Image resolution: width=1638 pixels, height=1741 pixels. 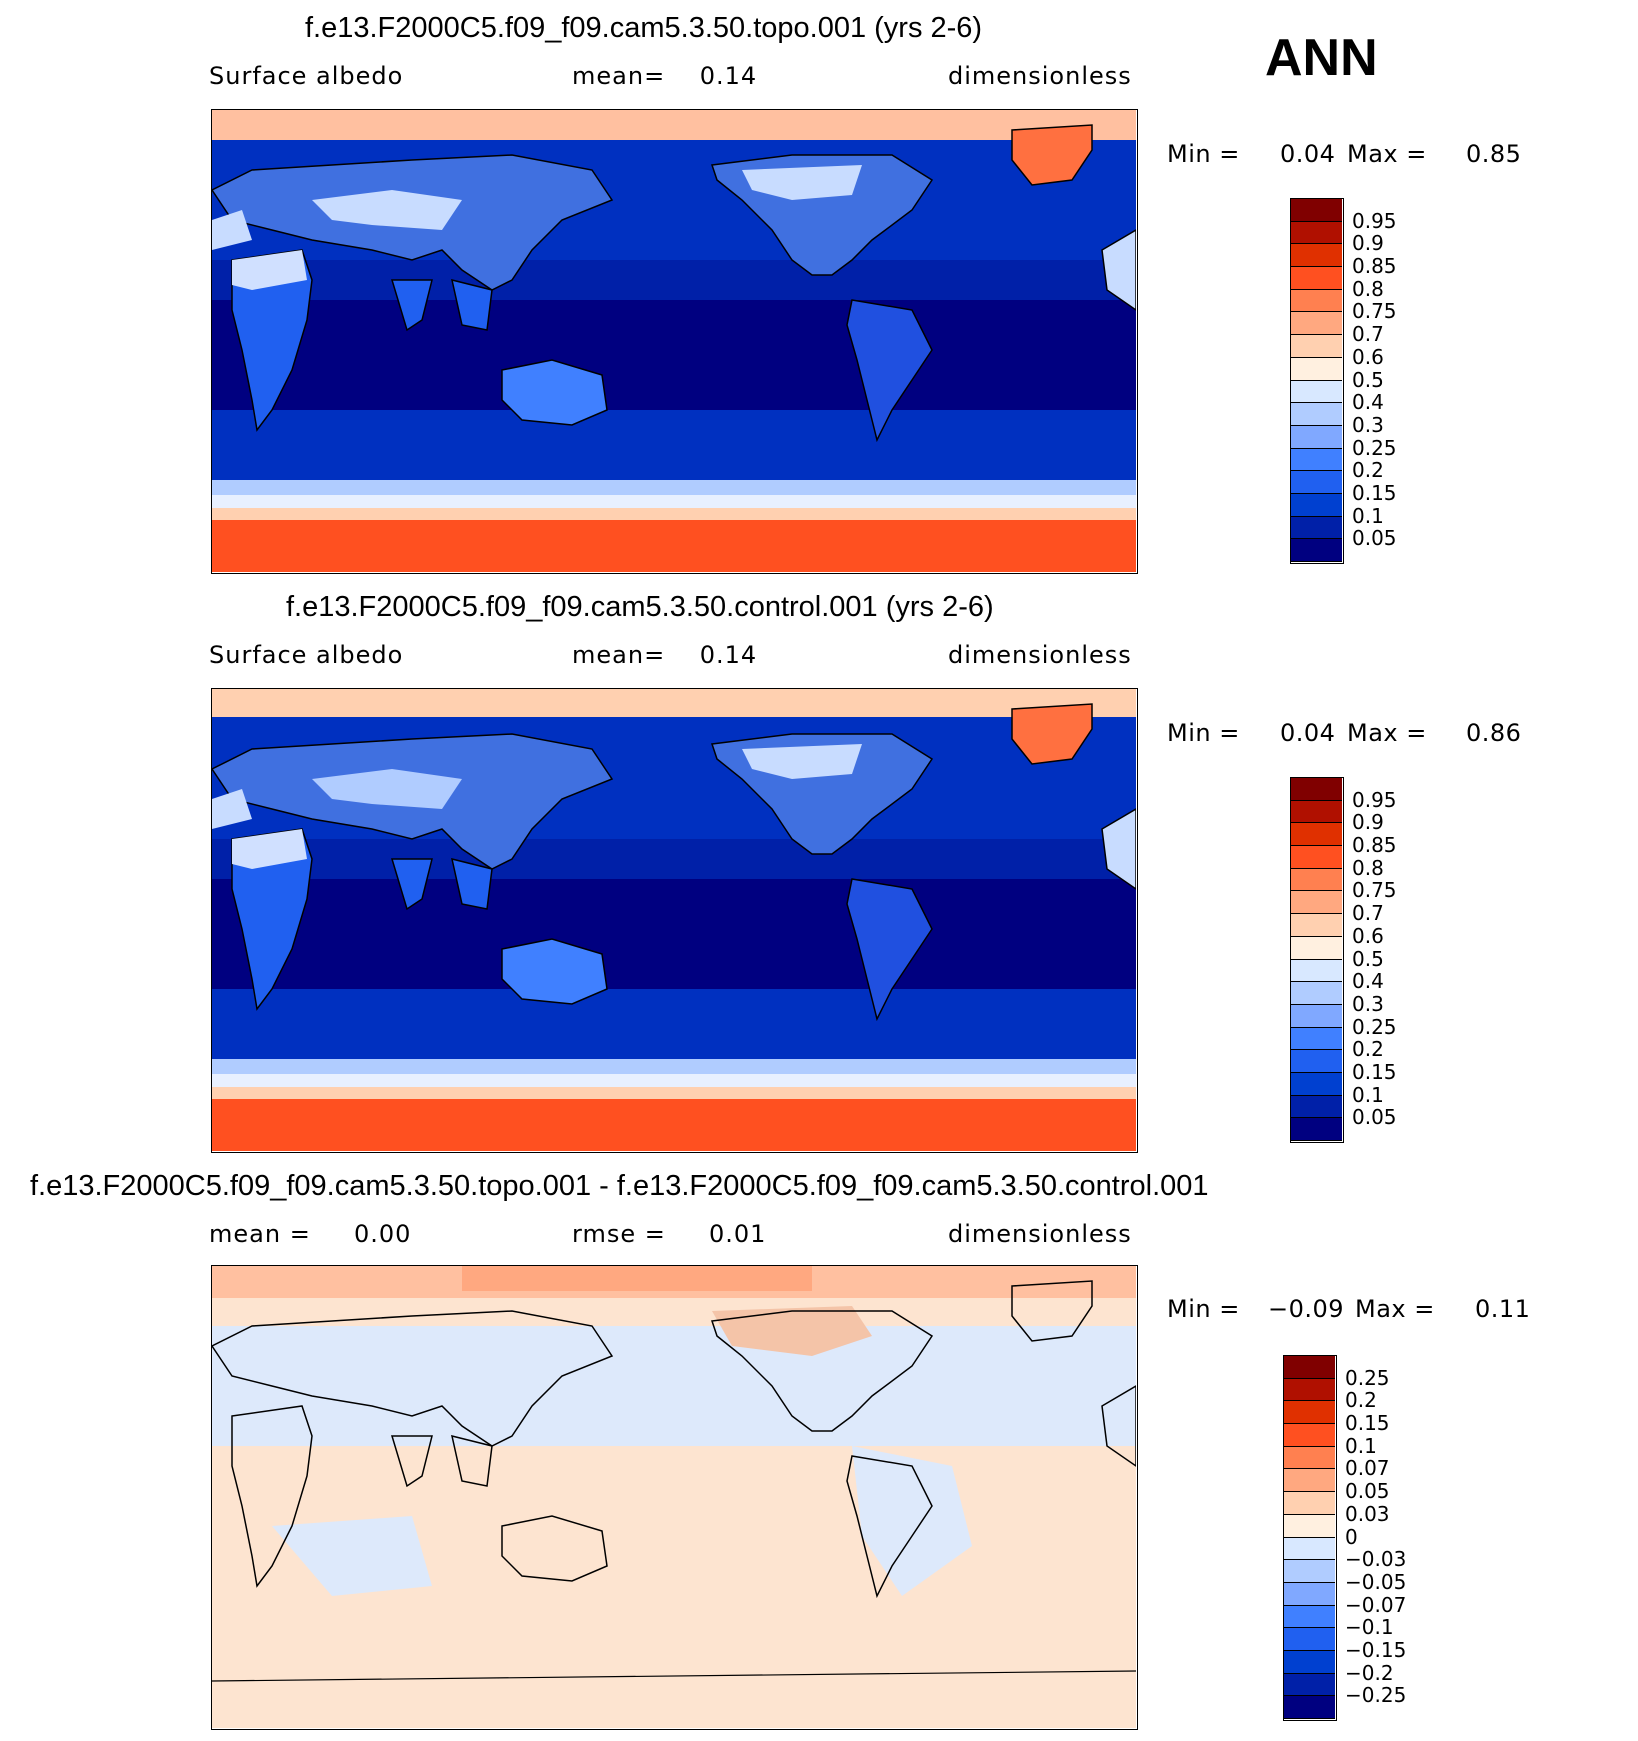 What do you see at coordinates (1369, 1627) in the screenshot?
I see `colorbar-tick-label: −0.1` at bounding box center [1369, 1627].